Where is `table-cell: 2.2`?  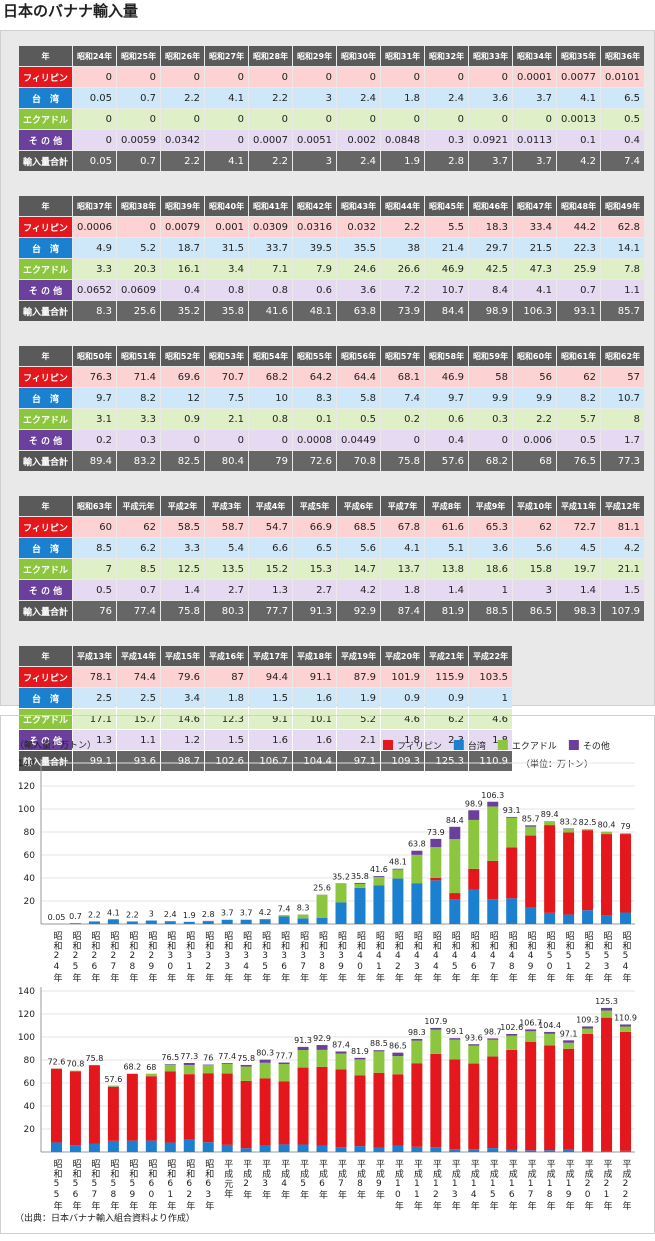 table-cell: 2.2 is located at coordinates (403, 227).